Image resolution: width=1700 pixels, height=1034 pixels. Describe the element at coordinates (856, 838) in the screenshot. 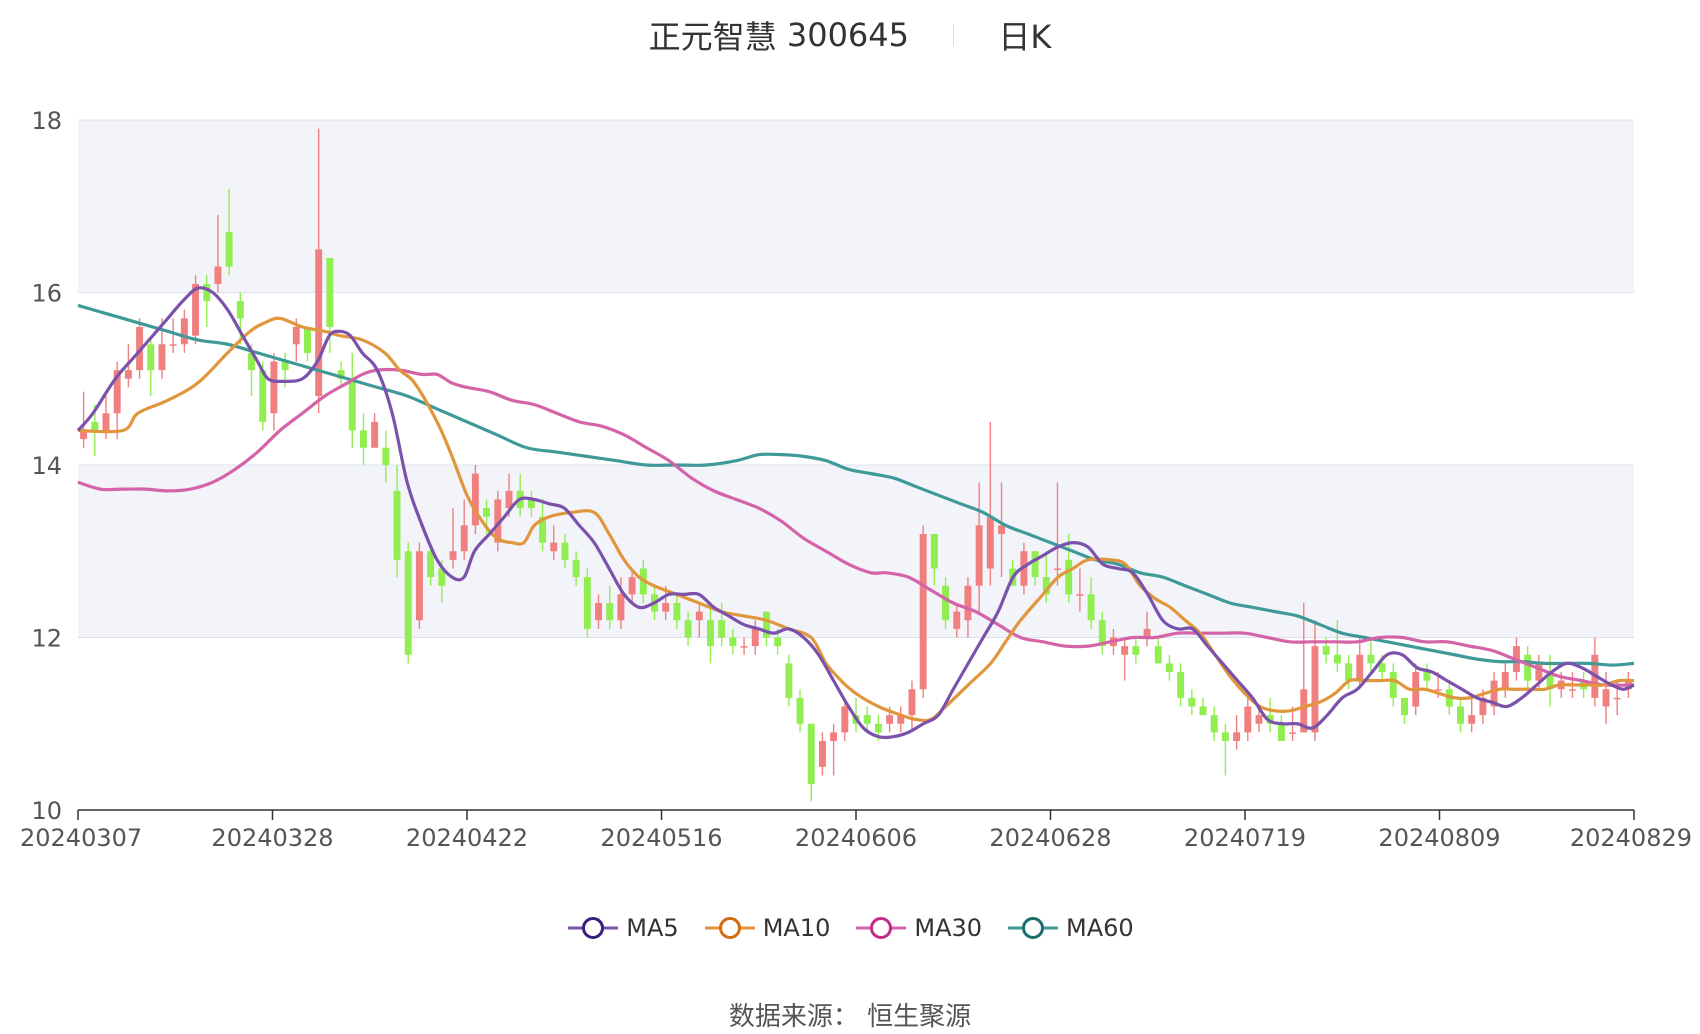

I see `x-tick-label: 20240606` at that location.